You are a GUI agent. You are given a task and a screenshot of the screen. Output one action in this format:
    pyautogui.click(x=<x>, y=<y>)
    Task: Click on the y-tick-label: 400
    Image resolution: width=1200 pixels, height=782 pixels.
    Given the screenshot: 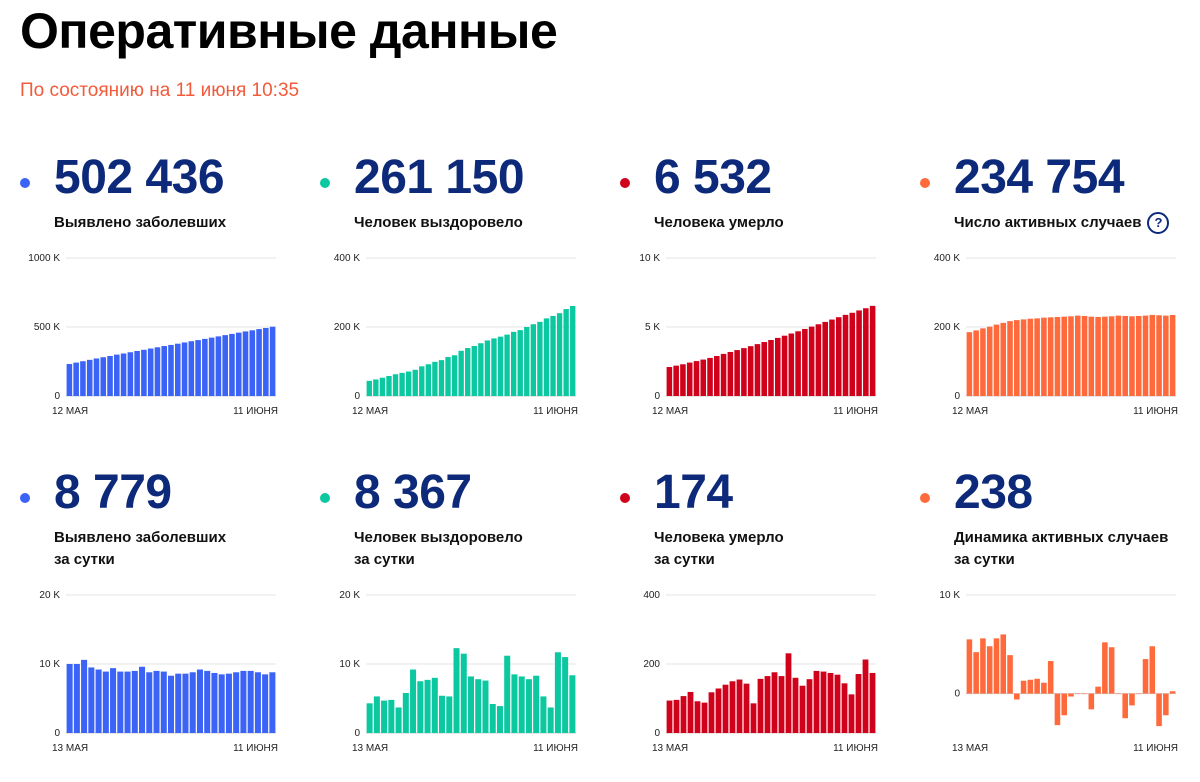 What is the action you would take?
    pyautogui.click(x=651, y=595)
    